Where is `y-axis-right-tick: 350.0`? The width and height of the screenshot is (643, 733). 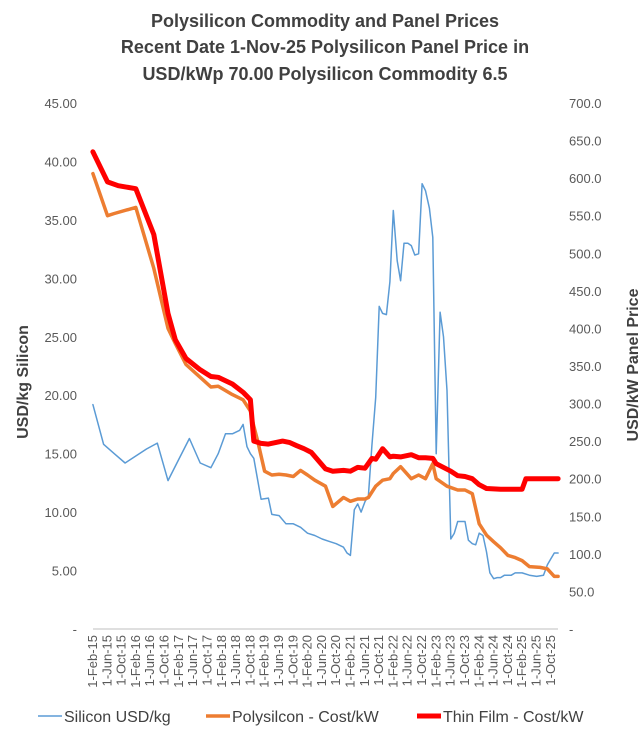
y-axis-right-tick: 350.0 is located at coordinates (585, 366).